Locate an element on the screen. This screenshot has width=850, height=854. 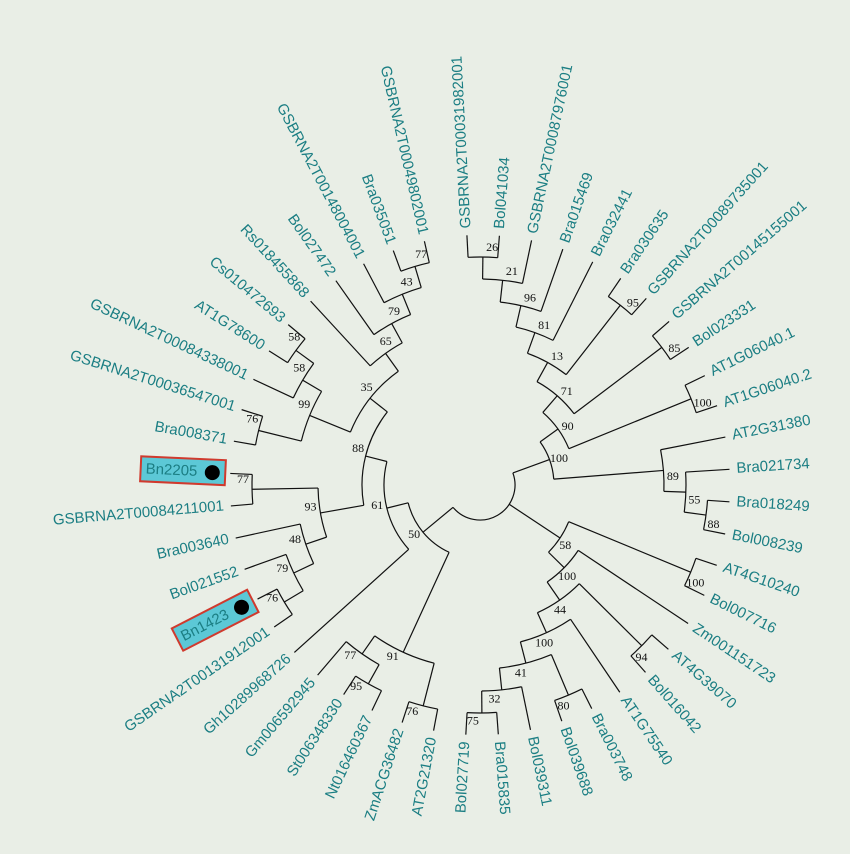
bootstrap-value: 55 is located at coordinates (694, 499).